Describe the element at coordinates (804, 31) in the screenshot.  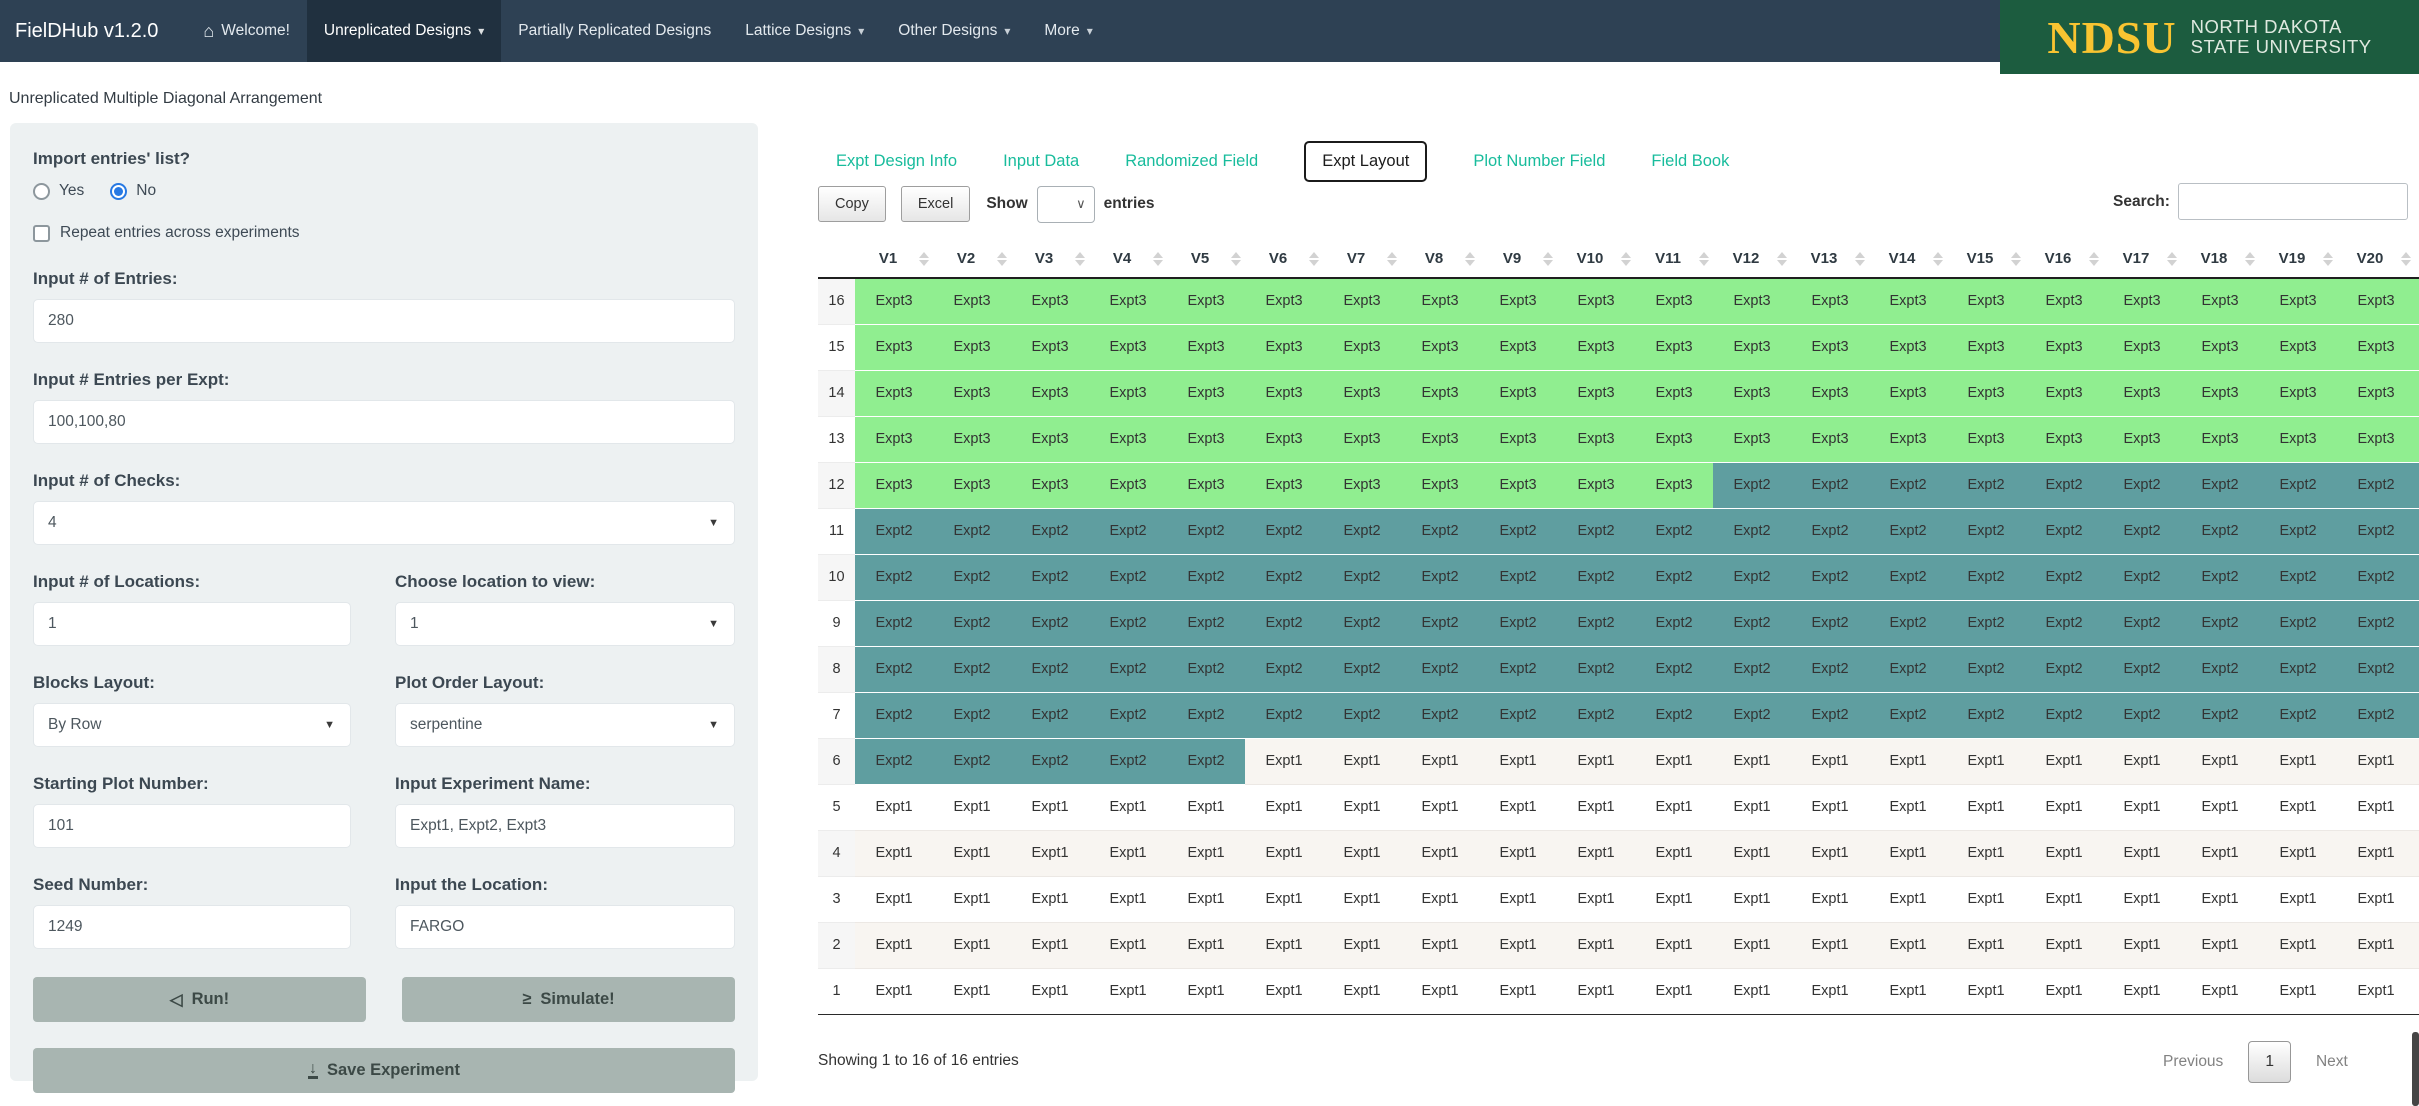
I see `nav-item-lattice-designs: Lattice Designs ▾` at that location.